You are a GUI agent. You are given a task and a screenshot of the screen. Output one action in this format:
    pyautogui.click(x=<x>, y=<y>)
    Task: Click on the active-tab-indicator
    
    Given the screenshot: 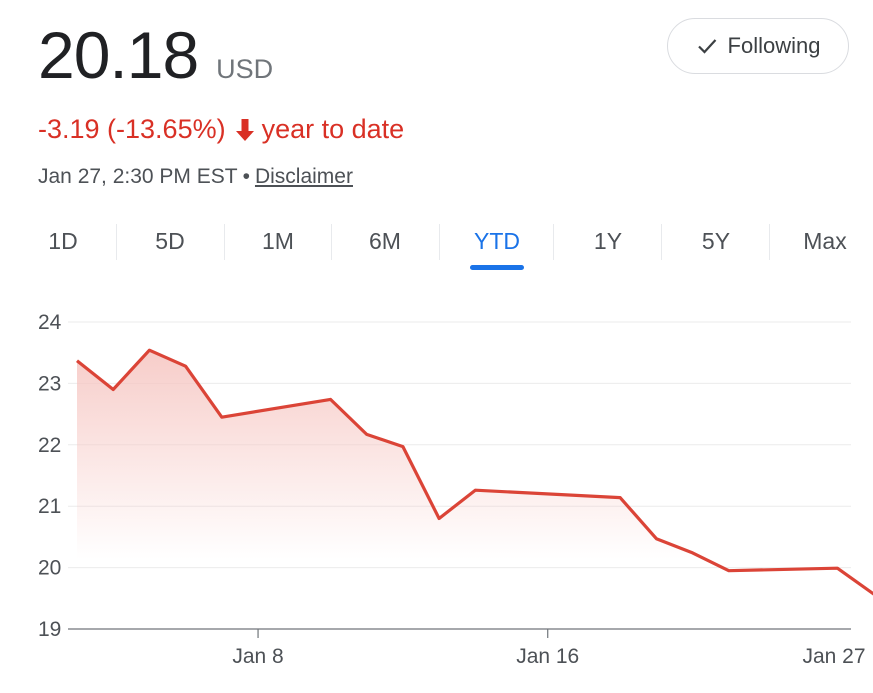 What is the action you would take?
    pyautogui.click(x=497, y=267)
    